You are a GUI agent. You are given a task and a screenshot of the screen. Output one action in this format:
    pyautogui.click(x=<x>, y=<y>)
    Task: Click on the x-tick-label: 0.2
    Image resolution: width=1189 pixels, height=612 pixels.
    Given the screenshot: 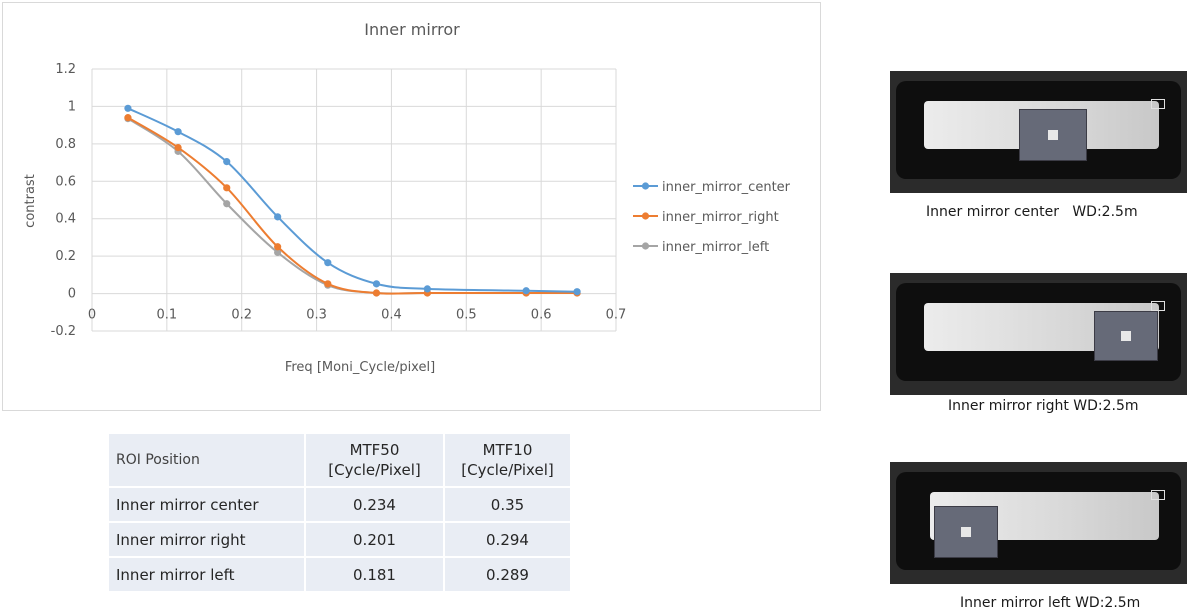 What is the action you would take?
    pyautogui.click(x=241, y=315)
    